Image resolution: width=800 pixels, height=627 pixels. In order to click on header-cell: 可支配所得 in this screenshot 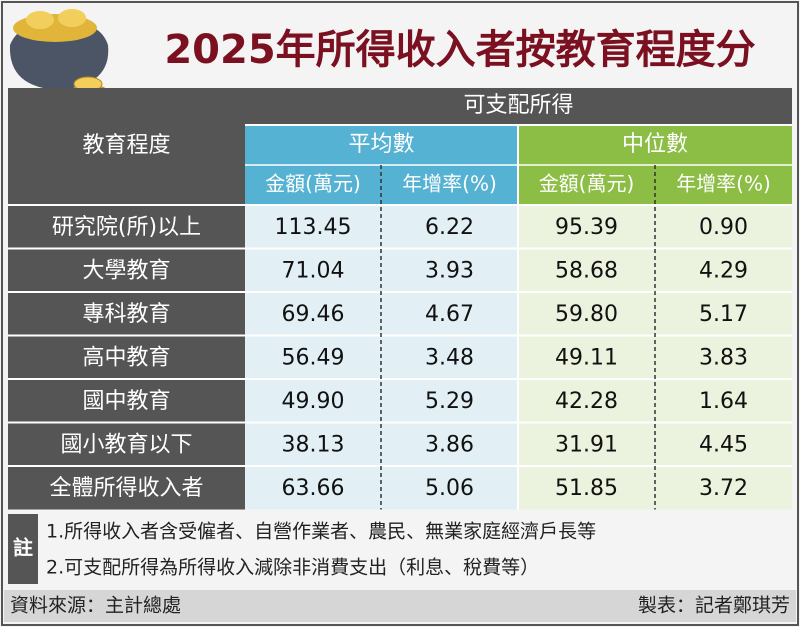, I will do `click(518, 105)`.